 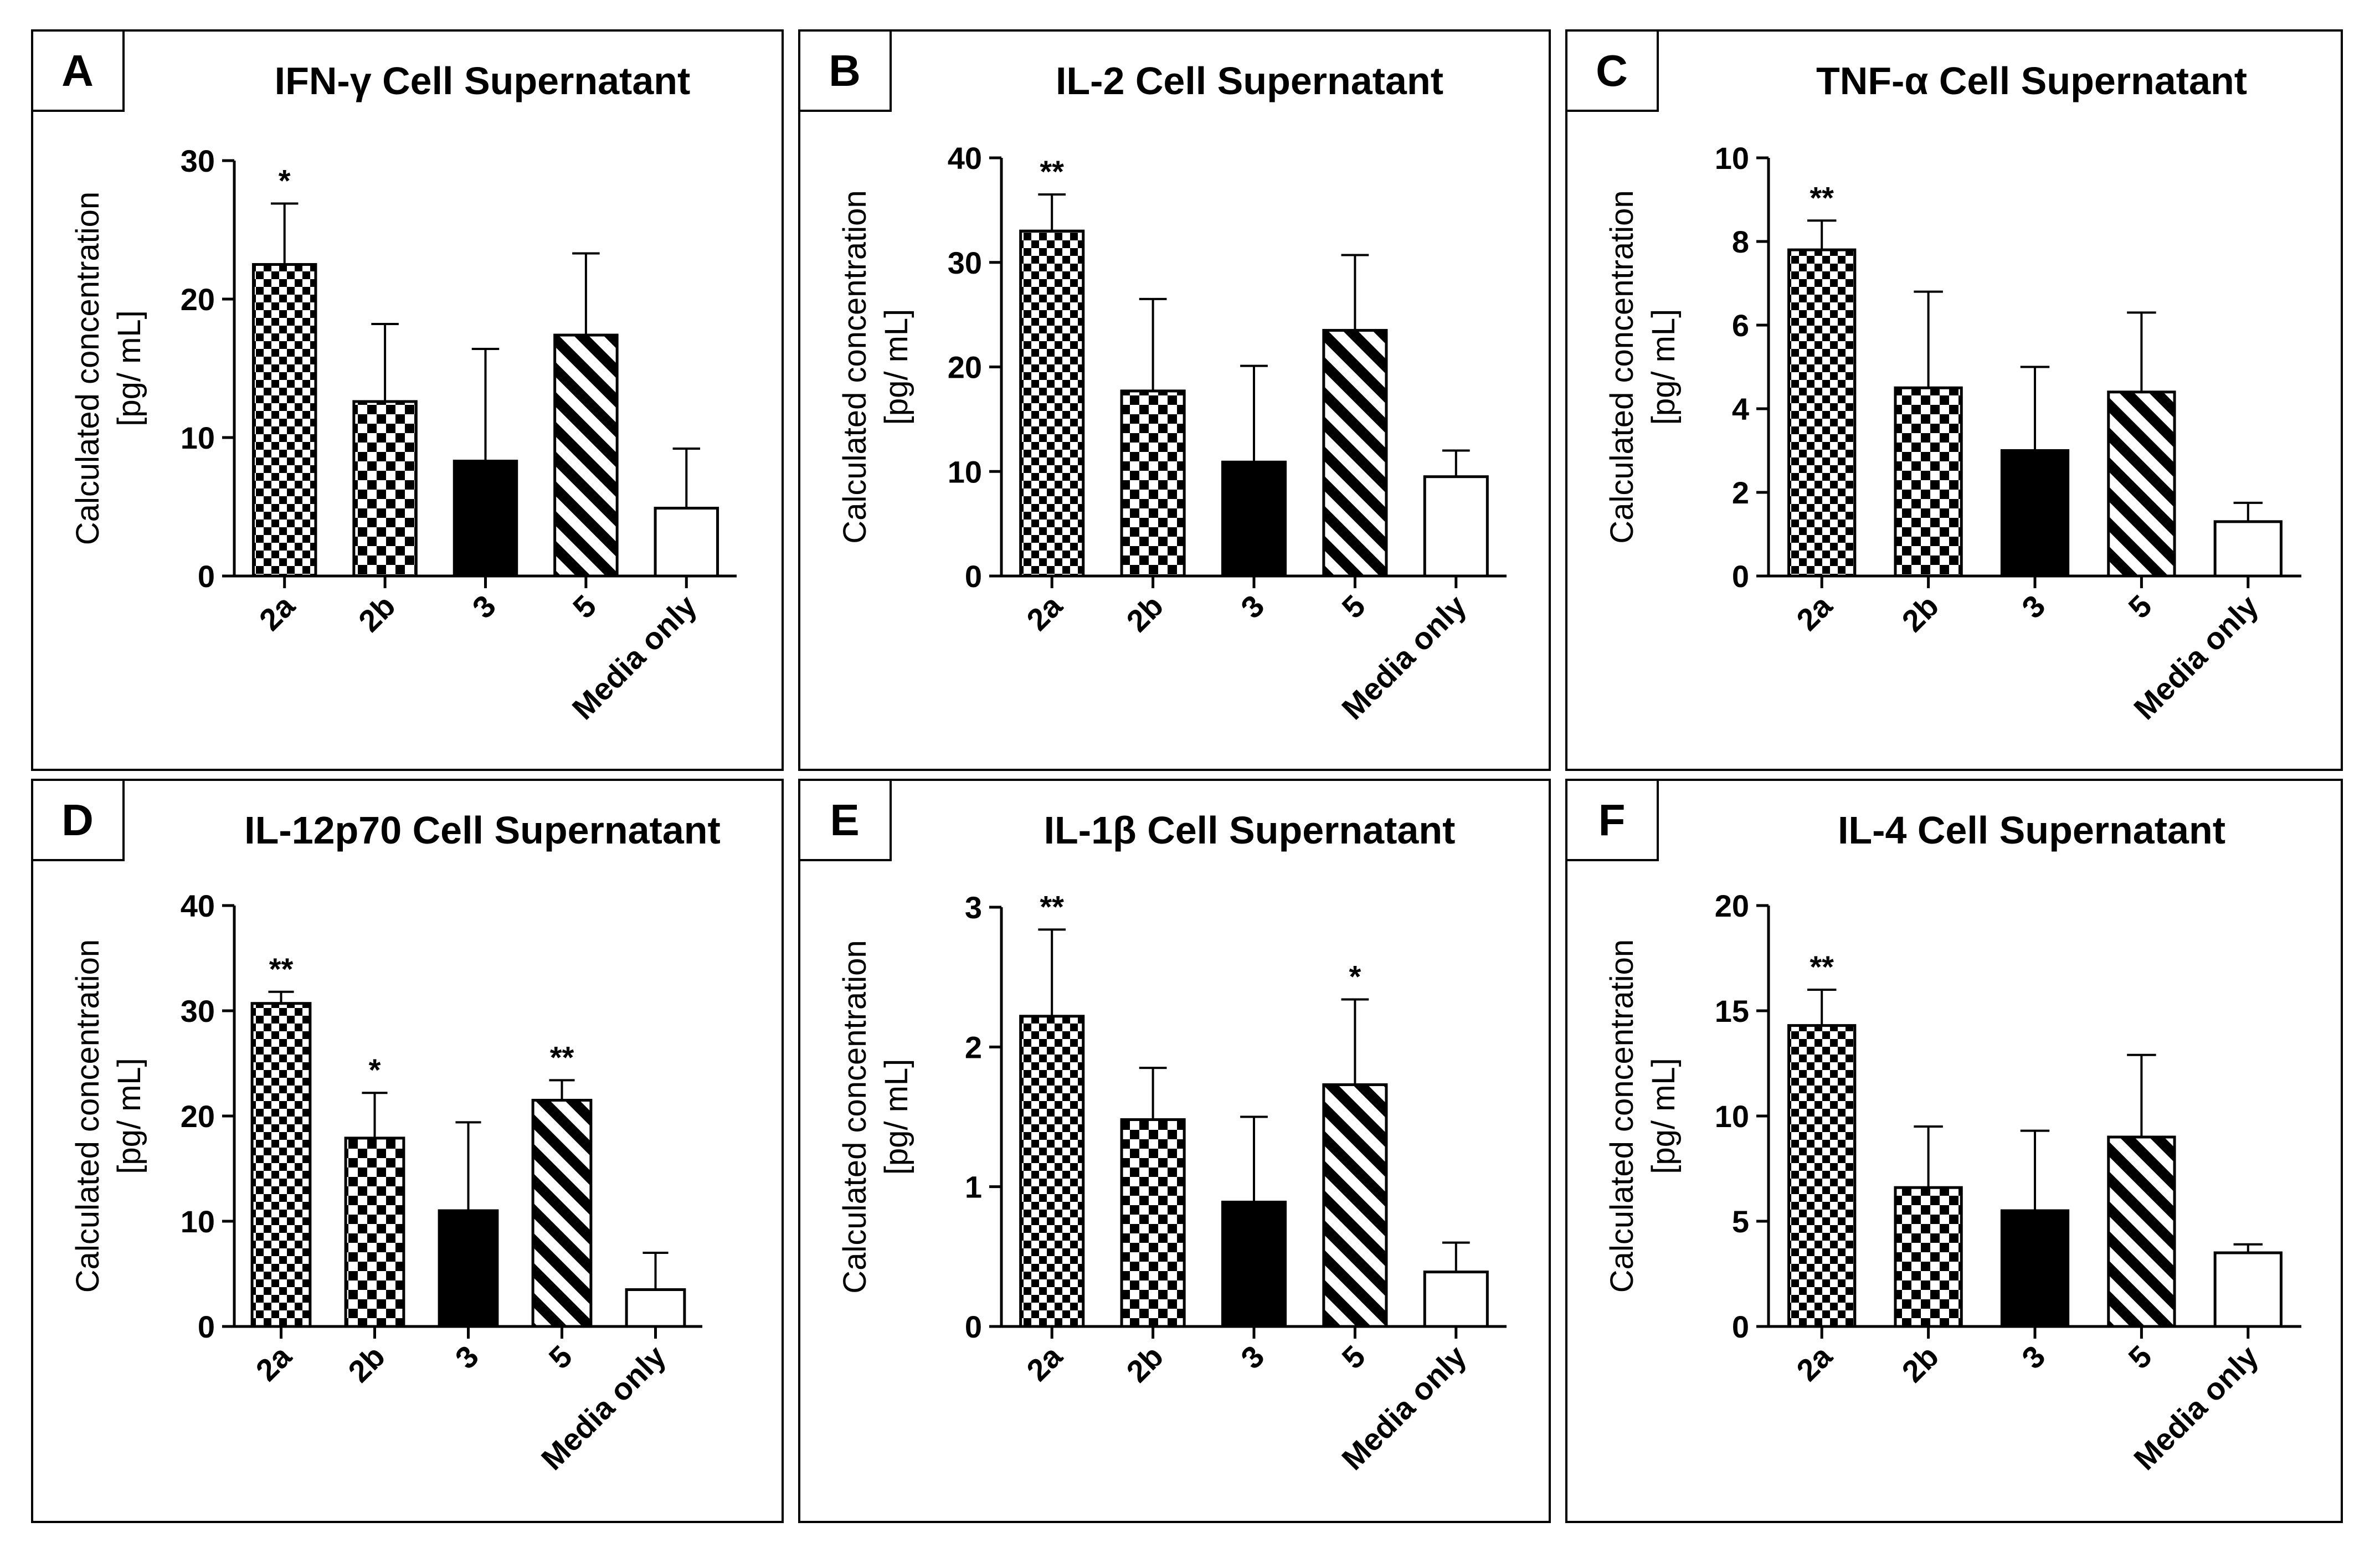 I want to click on chart-title: IL-2 Cell Supernatant, so click(x=1249, y=81).